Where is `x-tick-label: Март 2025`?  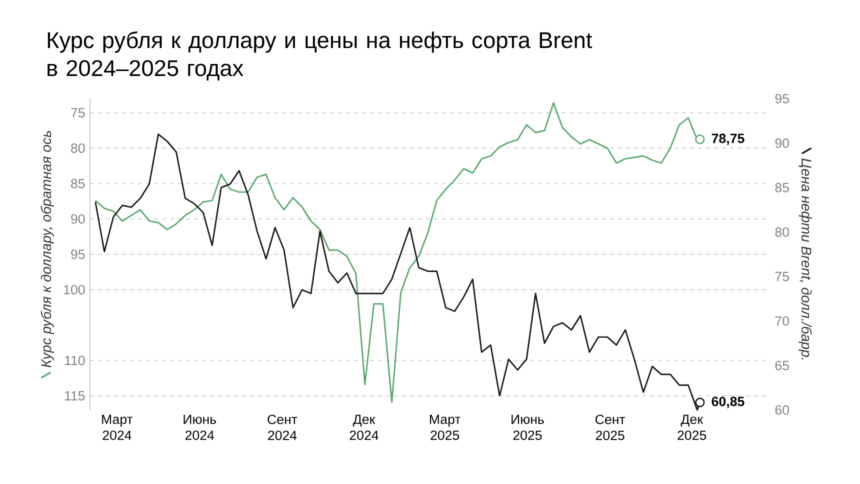
x-tick-label: Март 2025 is located at coordinates (445, 427).